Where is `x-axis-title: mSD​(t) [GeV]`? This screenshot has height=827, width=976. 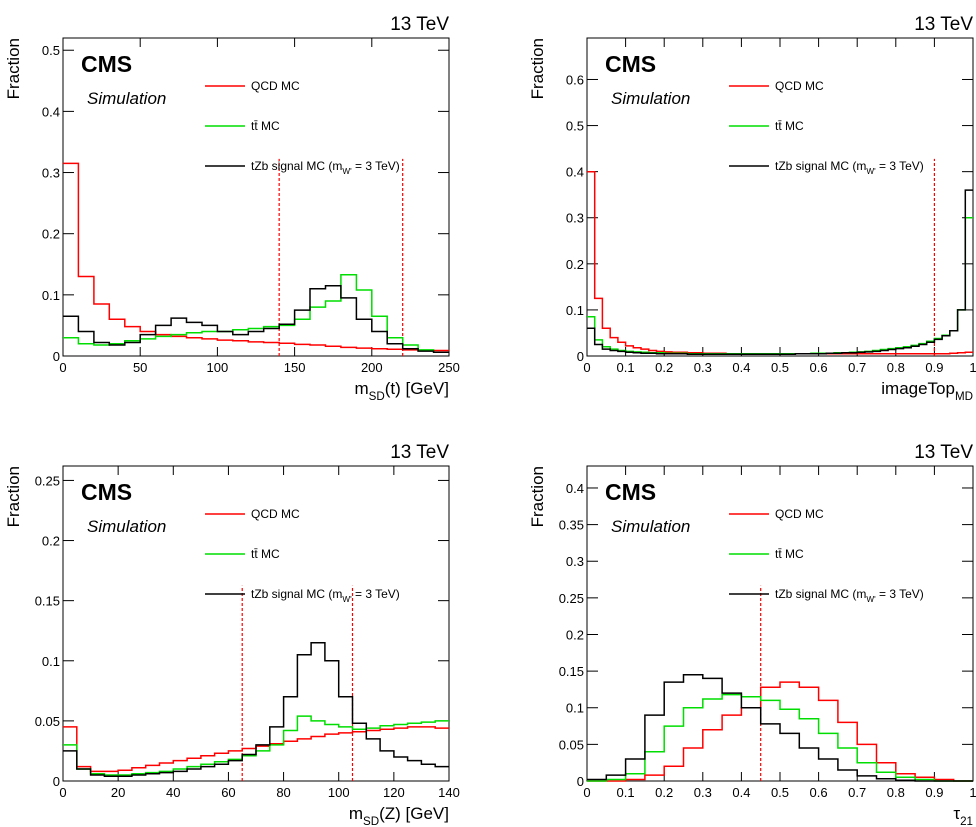
x-axis-title: mSD​(t) [GeV] is located at coordinates (401, 391).